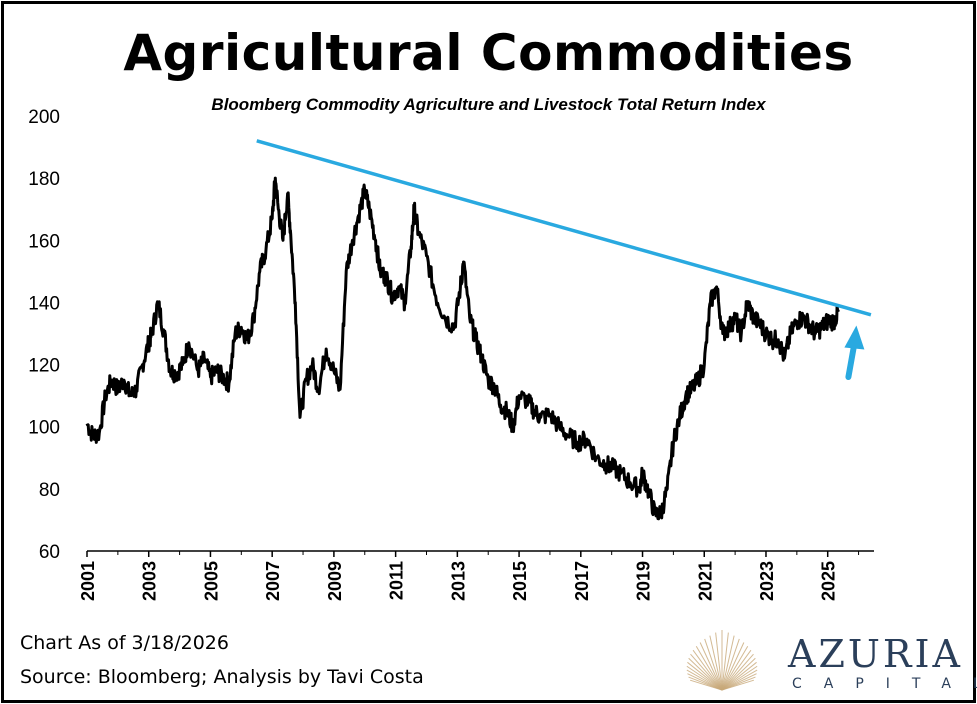  Describe the element at coordinates (582, 581) in the screenshot. I see `x-tick-label: 2017` at that location.